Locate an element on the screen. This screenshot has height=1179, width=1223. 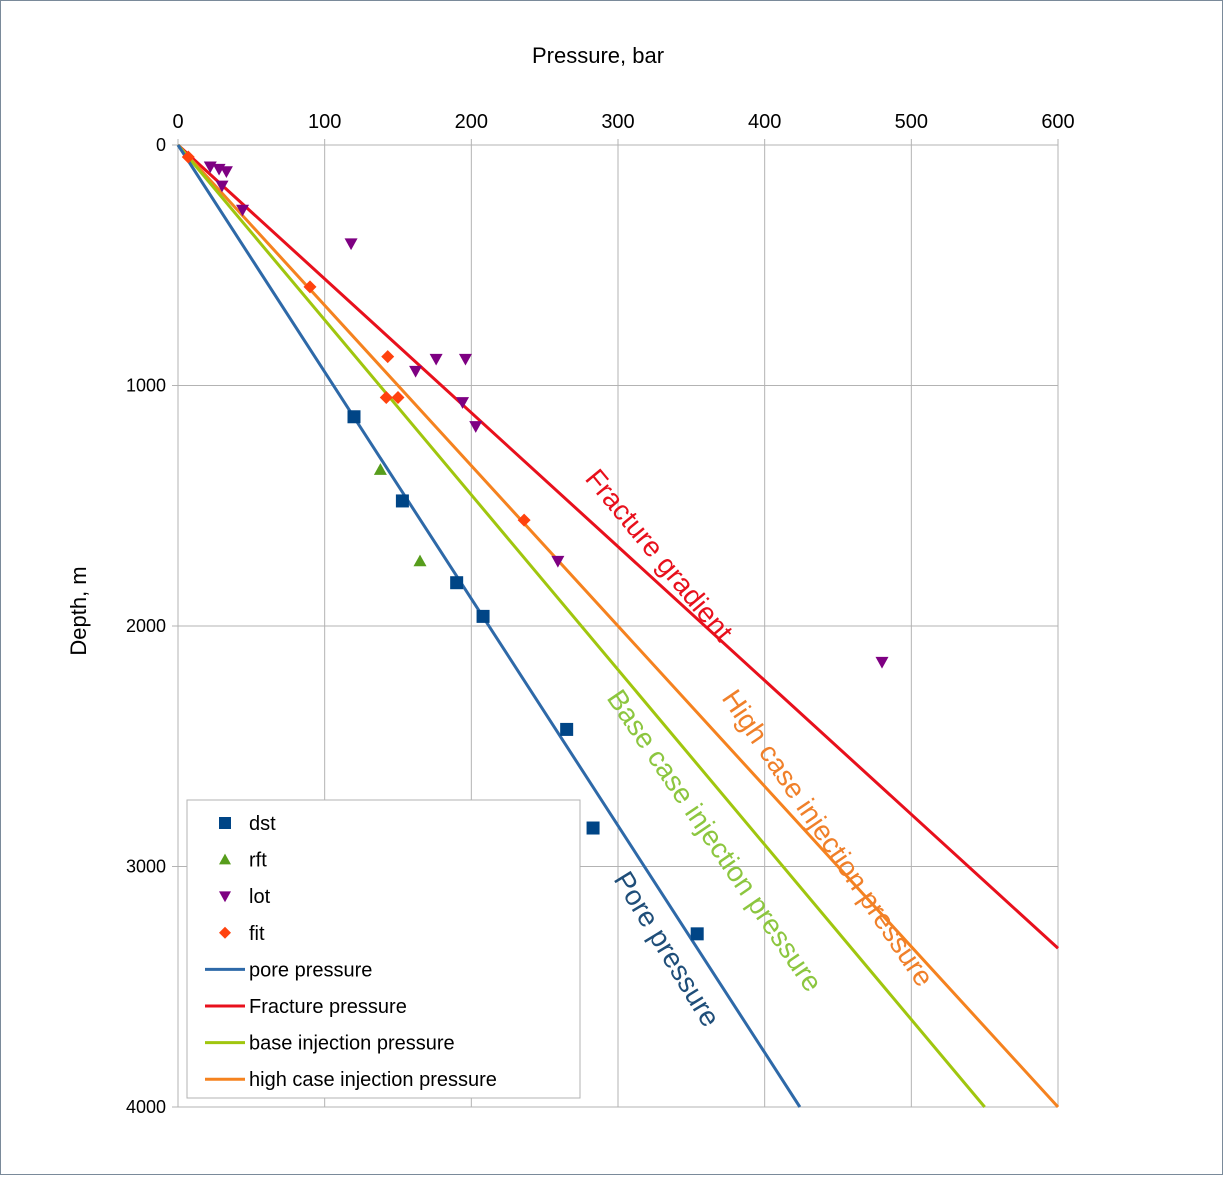
x-tick-label: 600 is located at coordinates (1057, 122).